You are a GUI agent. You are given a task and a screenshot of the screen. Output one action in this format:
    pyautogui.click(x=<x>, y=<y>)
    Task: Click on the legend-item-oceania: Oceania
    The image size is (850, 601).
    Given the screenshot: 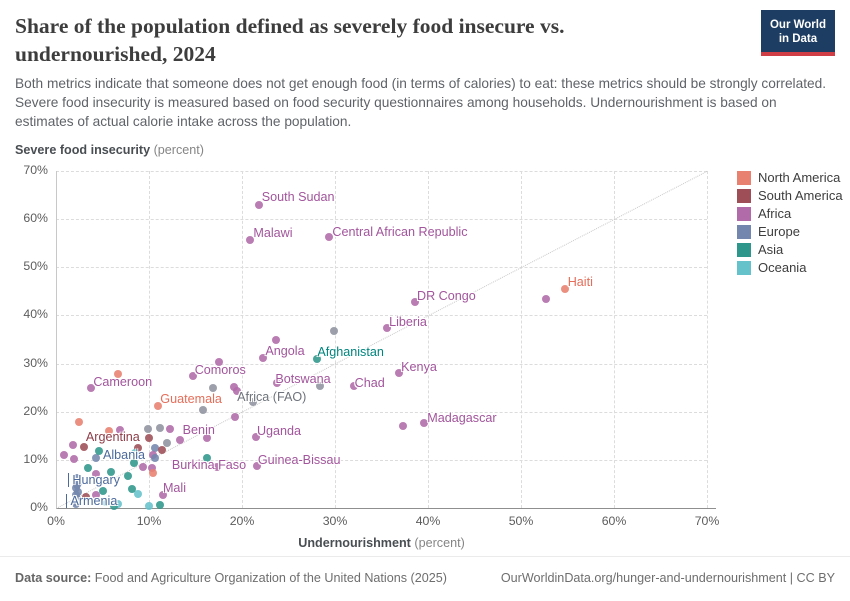 What is the action you would take?
    pyautogui.click(x=790, y=268)
    